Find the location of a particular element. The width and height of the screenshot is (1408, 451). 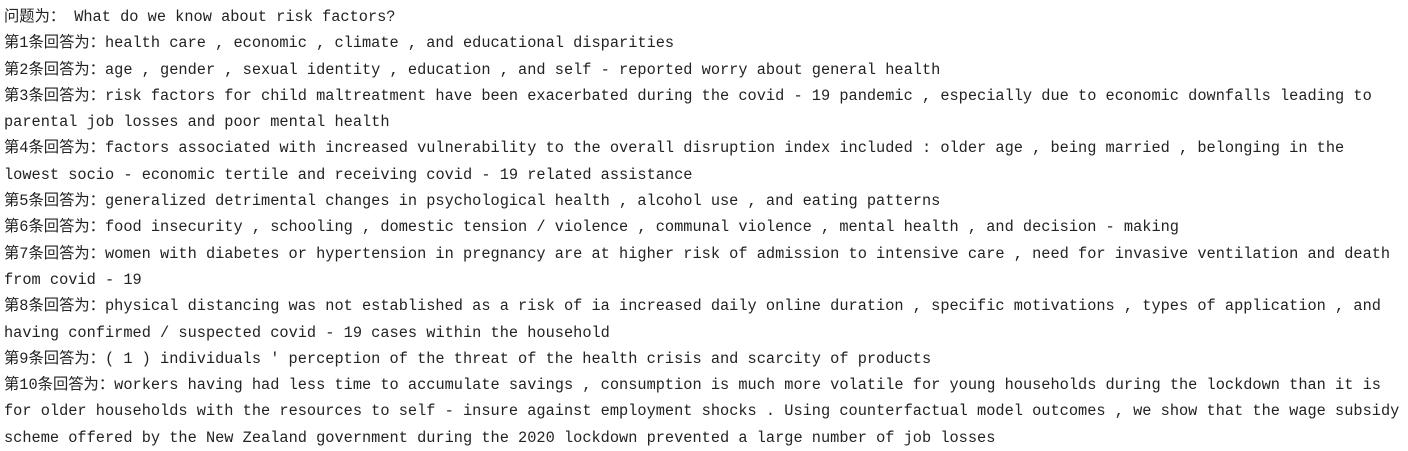

answer-label: 第5条回答为： is located at coordinates (54, 201).